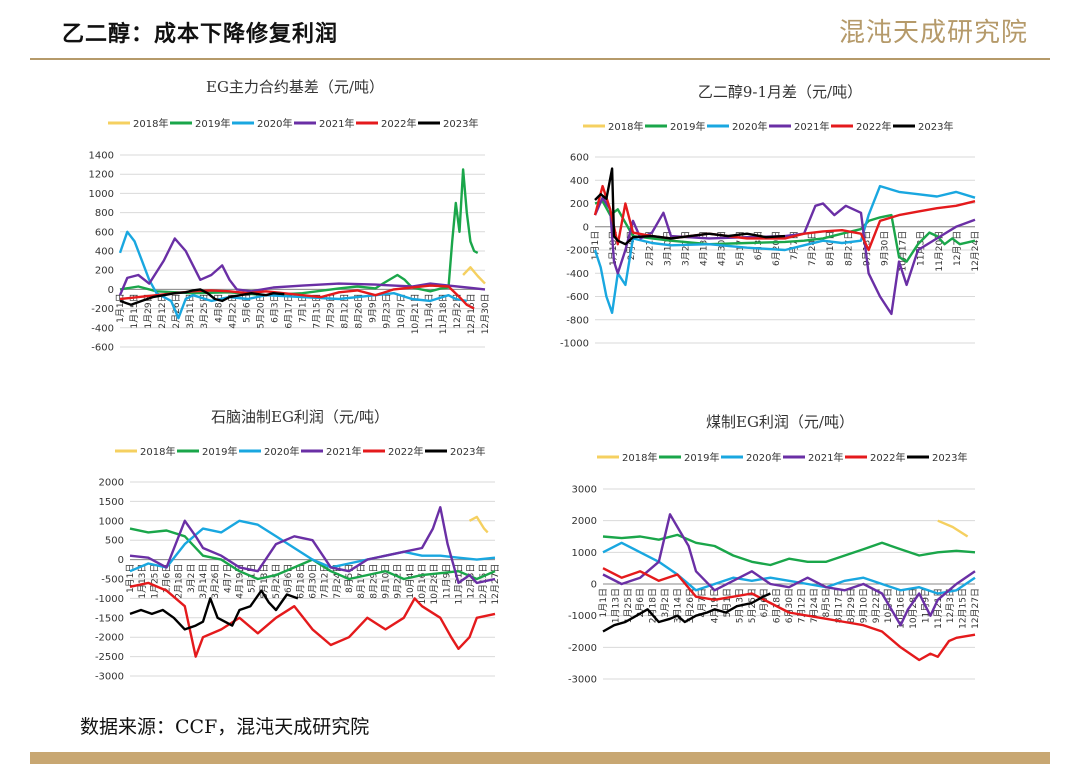 This screenshot has height=764, width=1080. I want to click on logo: 混沌天成研究院, so click(933, 33).